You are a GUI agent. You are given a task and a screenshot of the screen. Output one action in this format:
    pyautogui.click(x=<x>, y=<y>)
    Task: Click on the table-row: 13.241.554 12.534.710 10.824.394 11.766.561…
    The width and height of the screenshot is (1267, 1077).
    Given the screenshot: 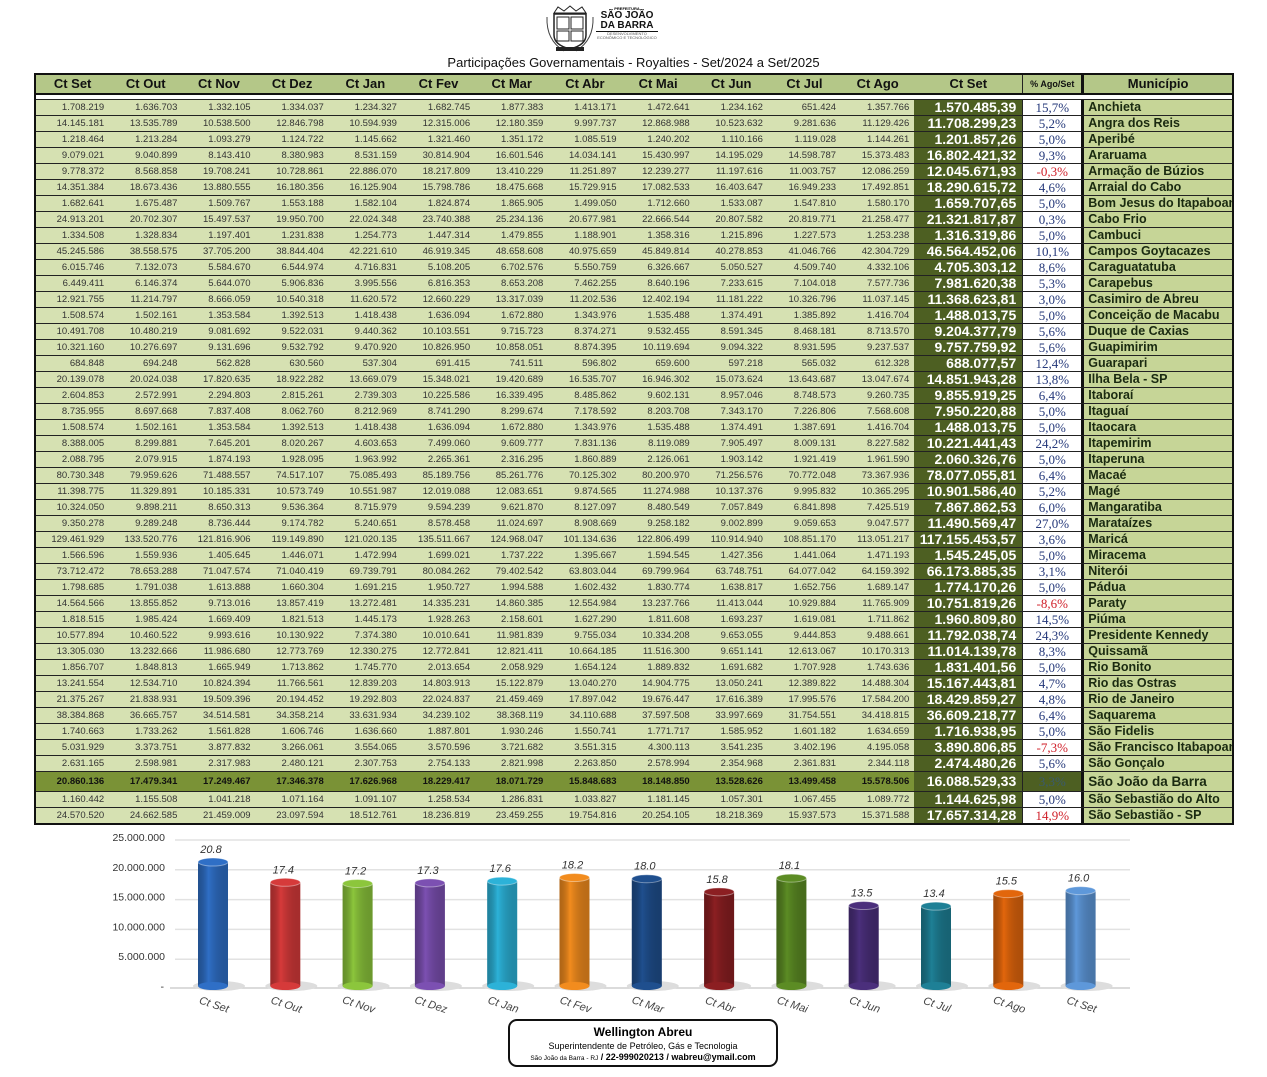 What is the action you would take?
    pyautogui.click(x=634, y=683)
    